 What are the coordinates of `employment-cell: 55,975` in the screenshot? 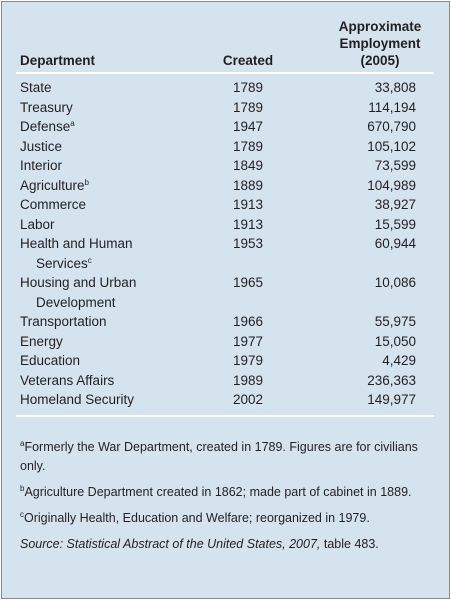 It's located at (395, 321).